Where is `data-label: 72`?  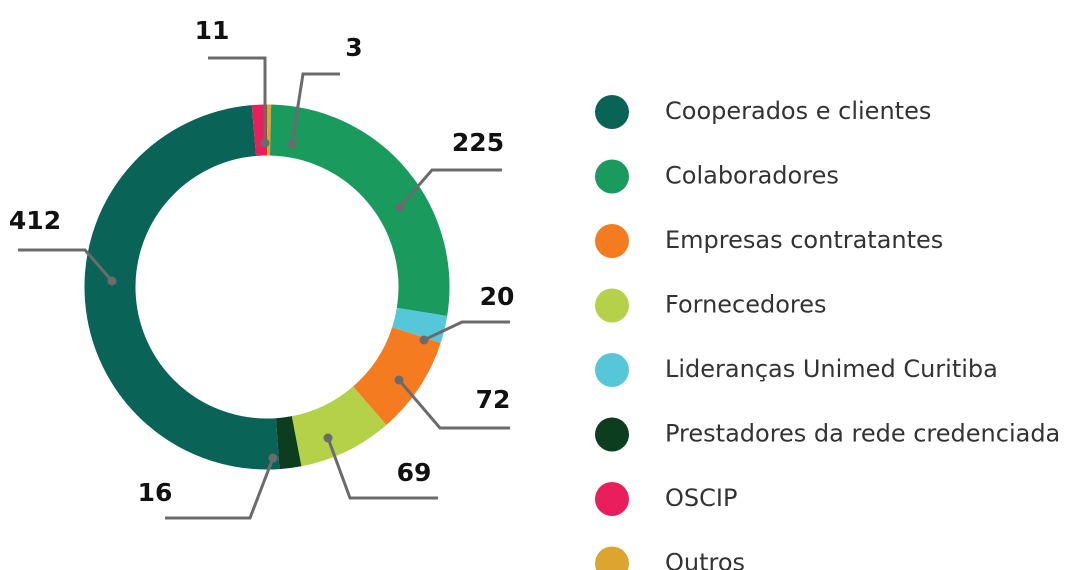 data-label: 72 is located at coordinates (493, 399).